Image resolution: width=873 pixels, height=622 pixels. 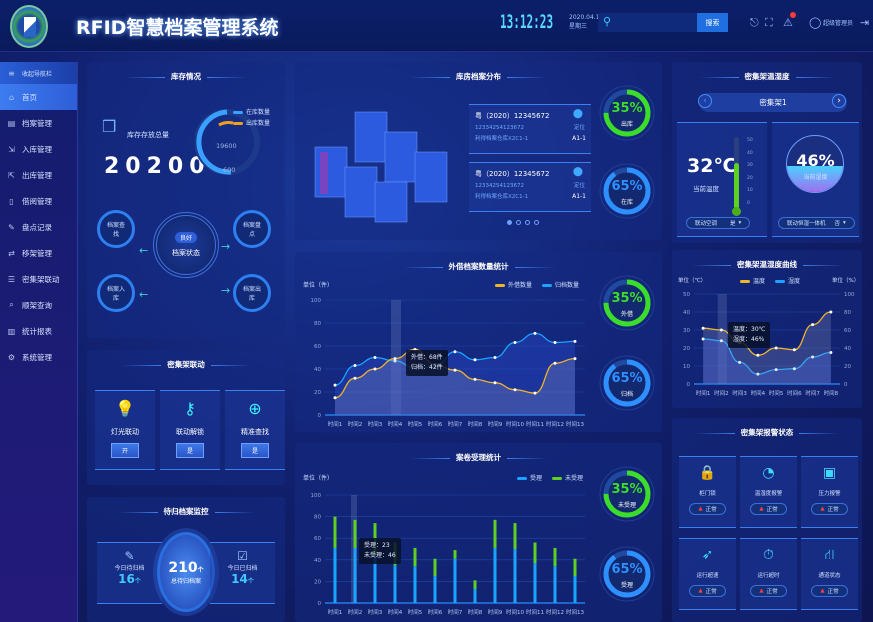 What do you see at coordinates (11, 253) in the screenshot?
I see `move-icon: ⇄` at bounding box center [11, 253].